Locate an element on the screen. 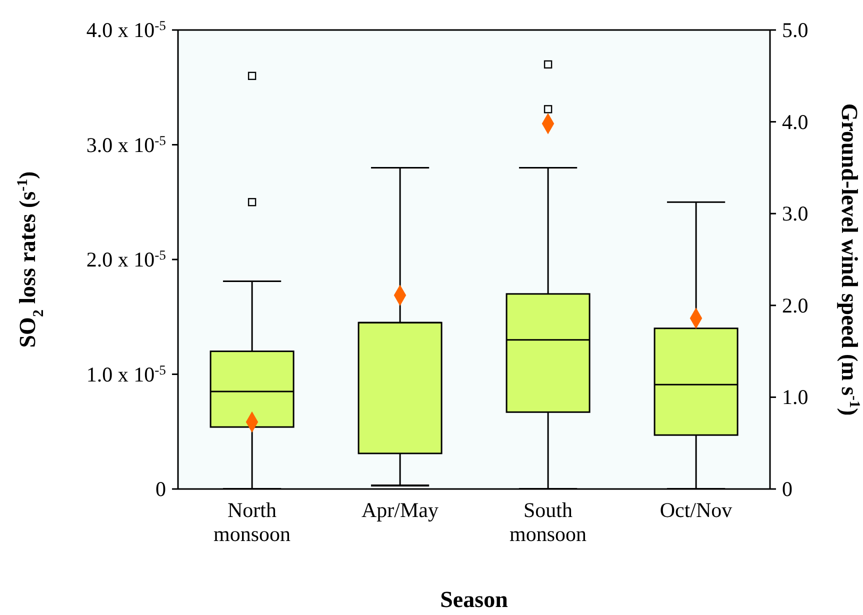 This screenshot has width=863, height=615. y-tick-label: 1.0 x 10$^{-5}$ is located at coordinates (126, 374).